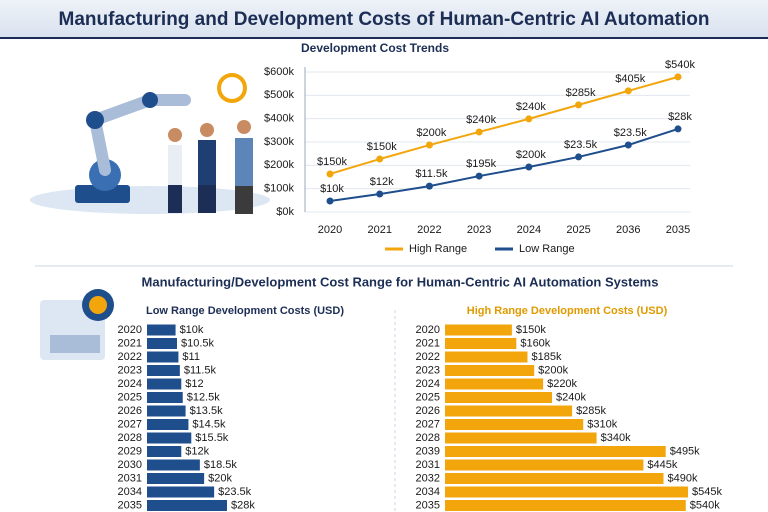 The image size is (768, 512). I want to click on data-label: $12, so click(194, 384).